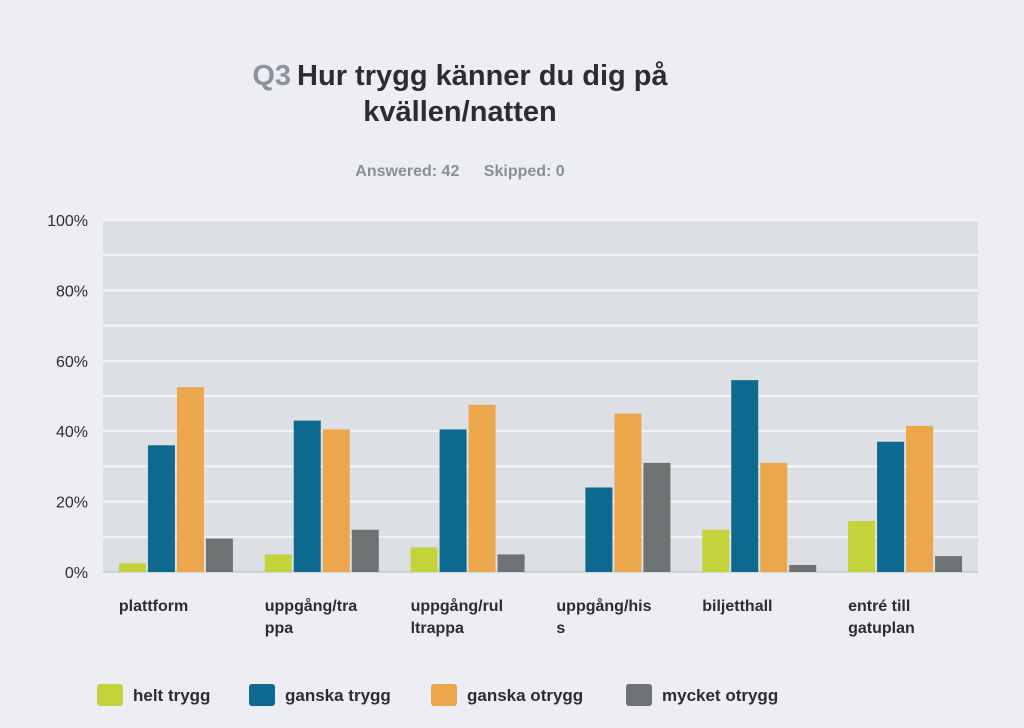  Describe the element at coordinates (524, 171) in the screenshot. I see `skipped-count: Skipped: 0` at that location.